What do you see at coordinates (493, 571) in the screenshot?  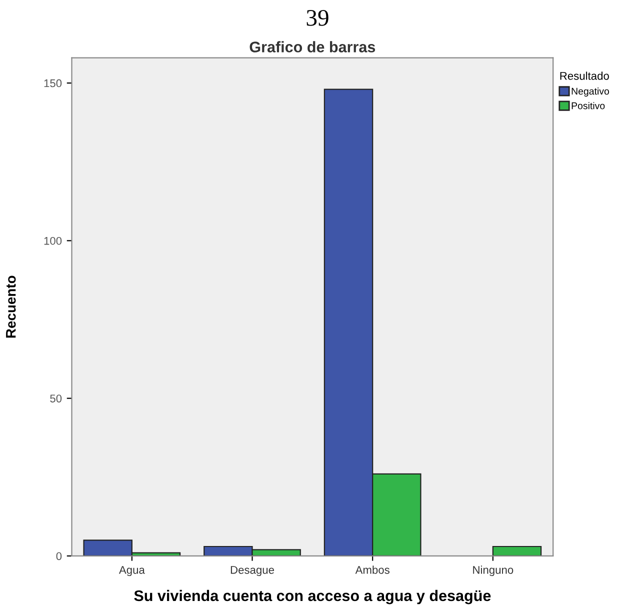 I see `x-tick-label: Ninguno` at bounding box center [493, 571].